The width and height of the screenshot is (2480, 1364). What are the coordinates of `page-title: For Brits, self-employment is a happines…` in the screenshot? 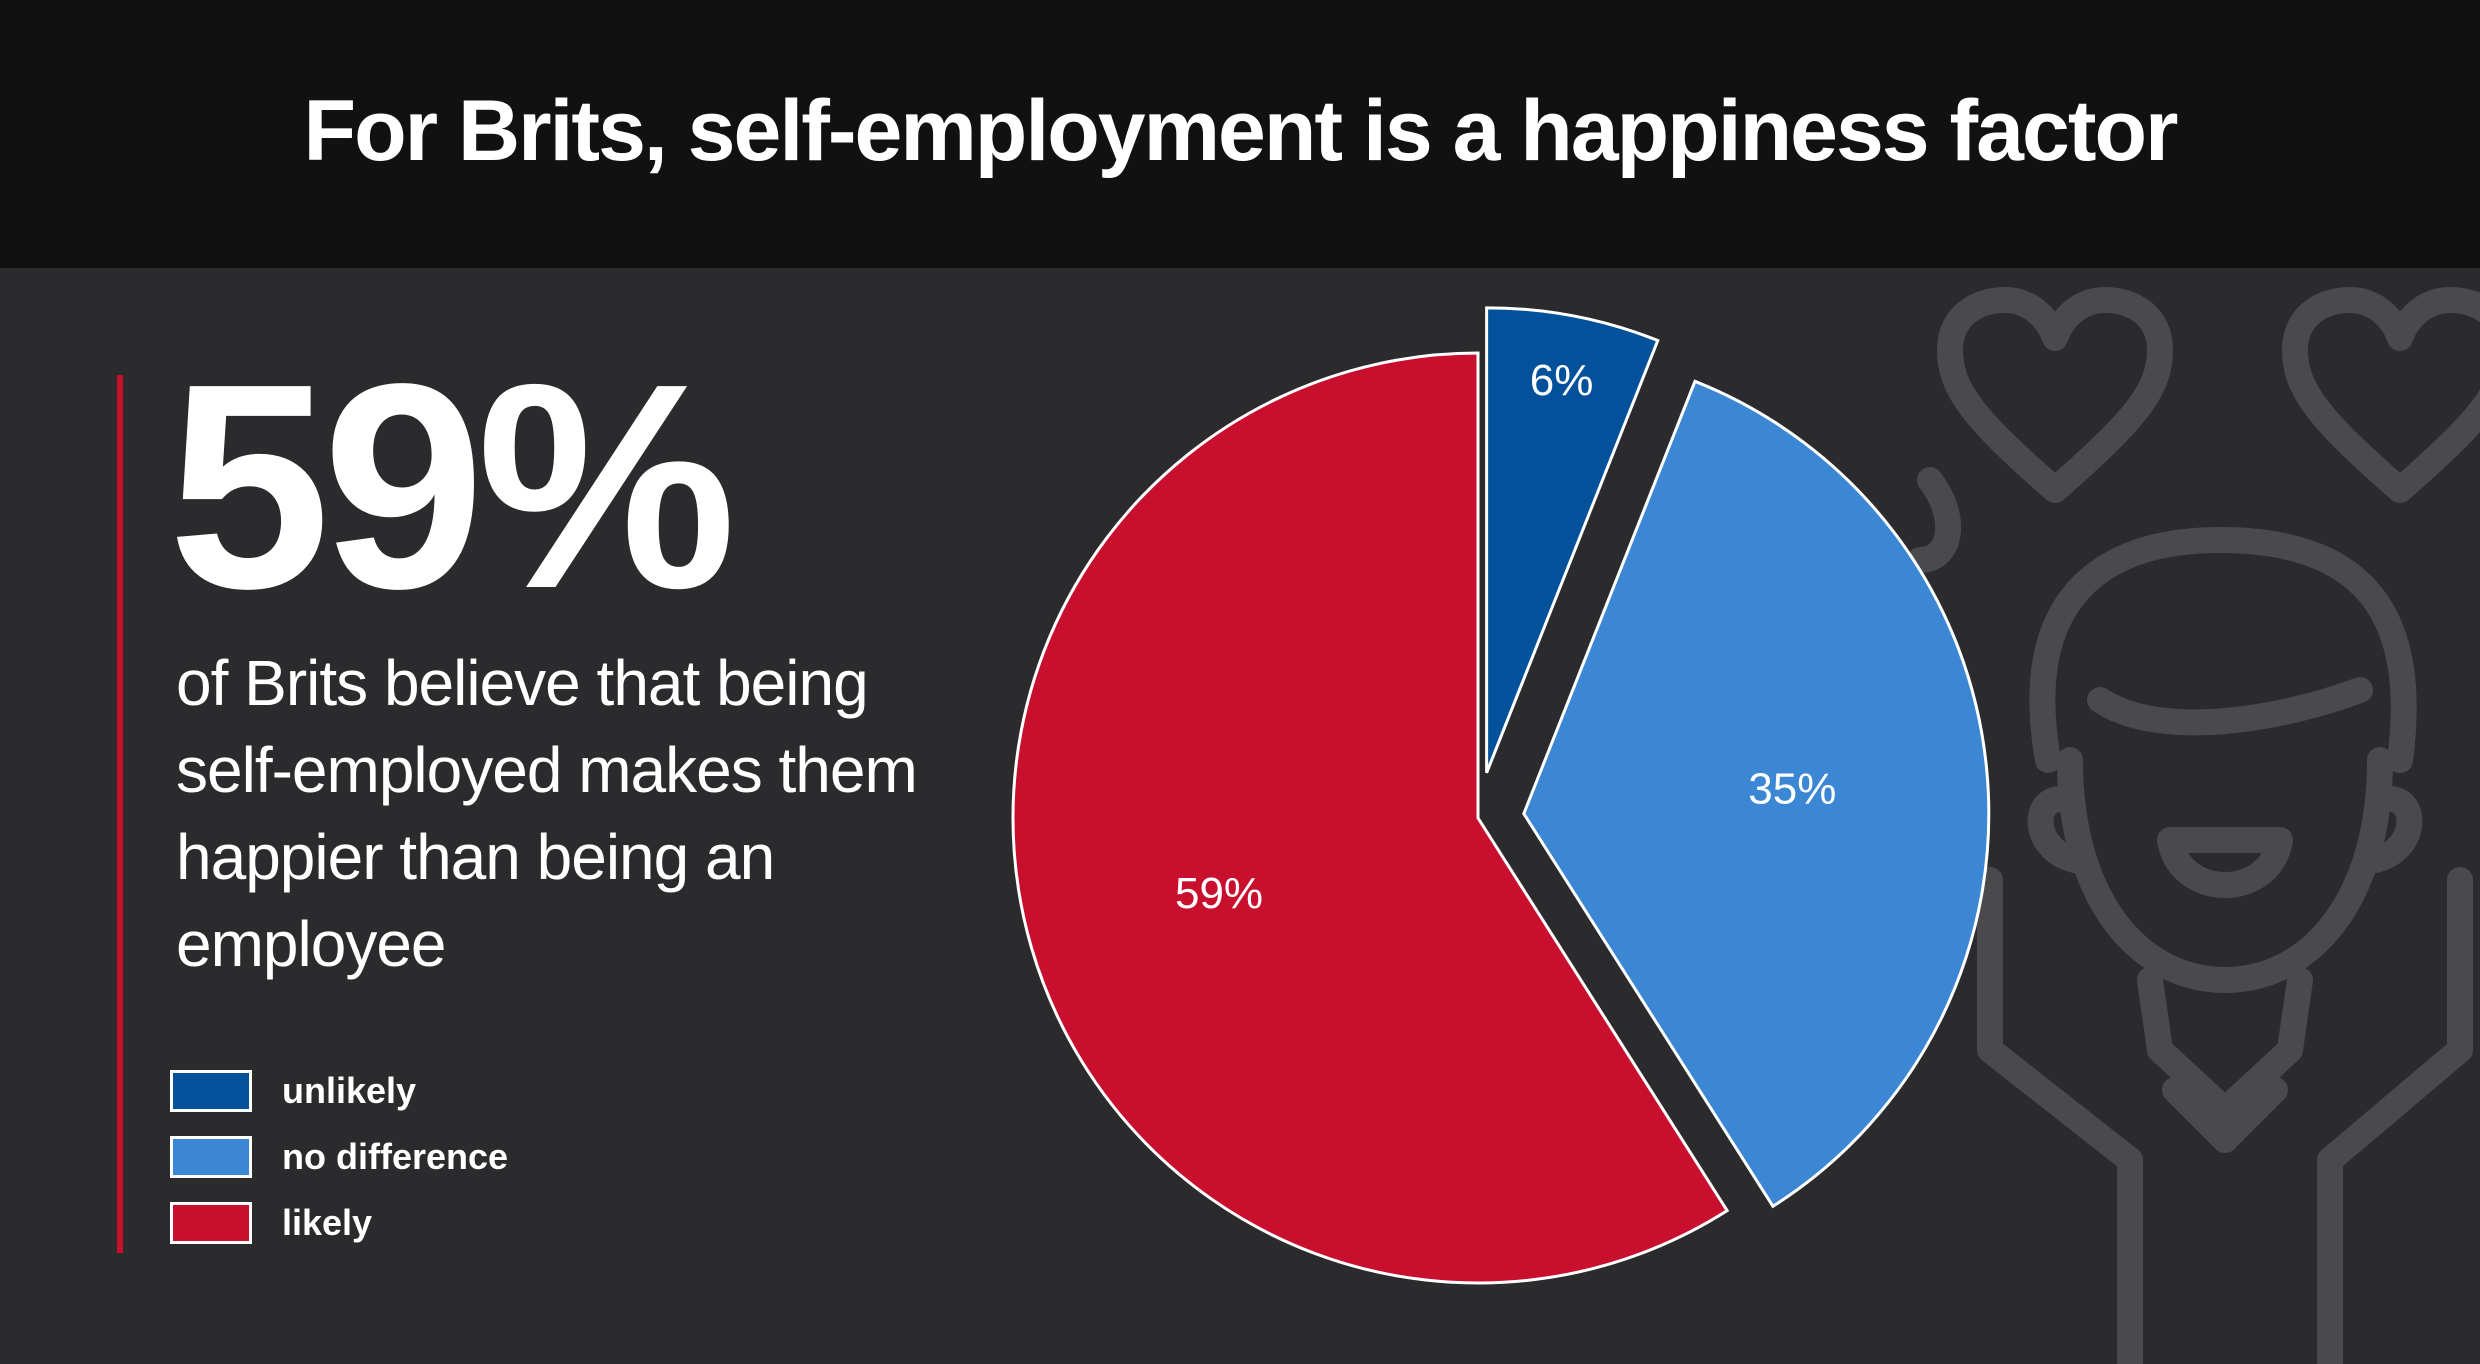 It's located at (1241, 130).